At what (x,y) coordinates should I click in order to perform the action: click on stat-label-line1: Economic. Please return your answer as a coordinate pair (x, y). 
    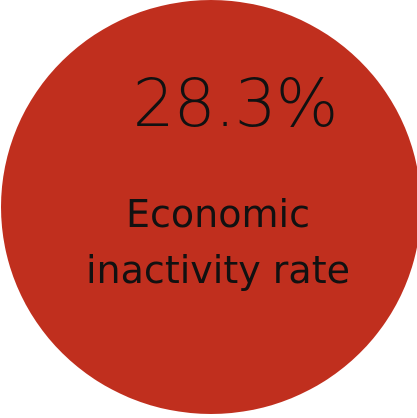
    Looking at the image, I should click on (218, 214).